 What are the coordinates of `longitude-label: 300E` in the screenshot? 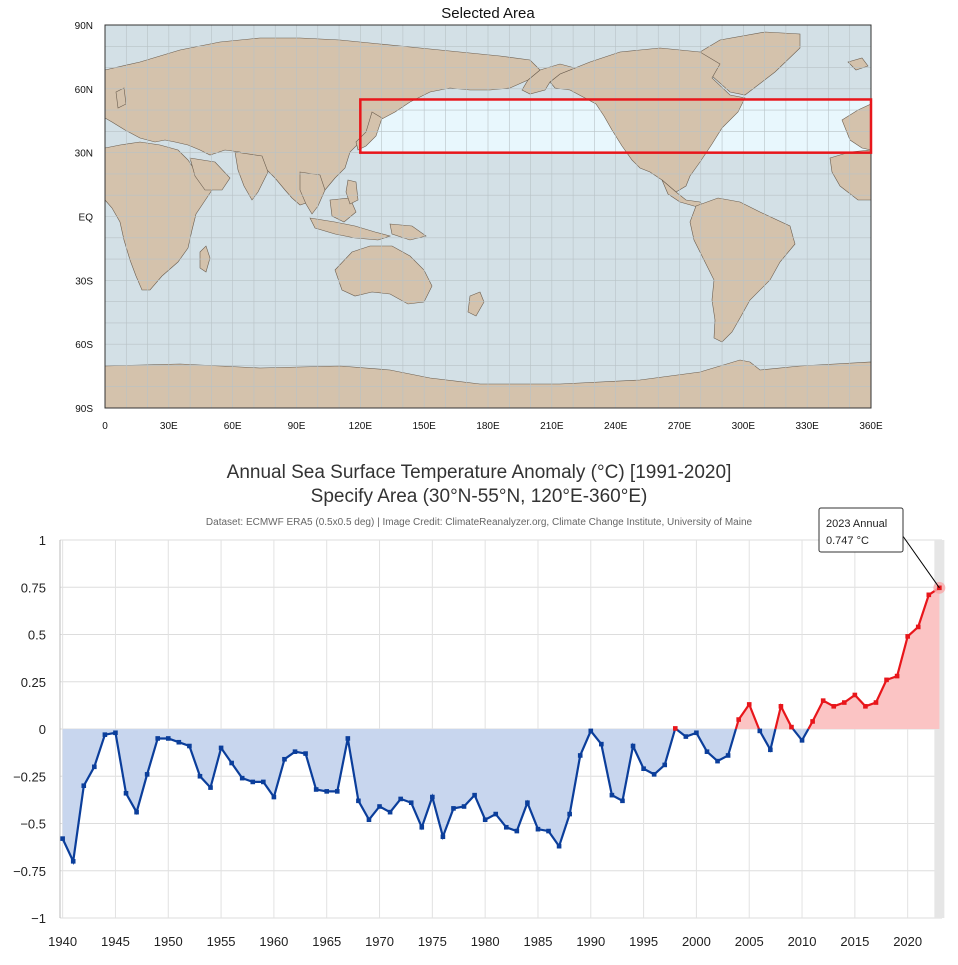 It's located at (744, 426).